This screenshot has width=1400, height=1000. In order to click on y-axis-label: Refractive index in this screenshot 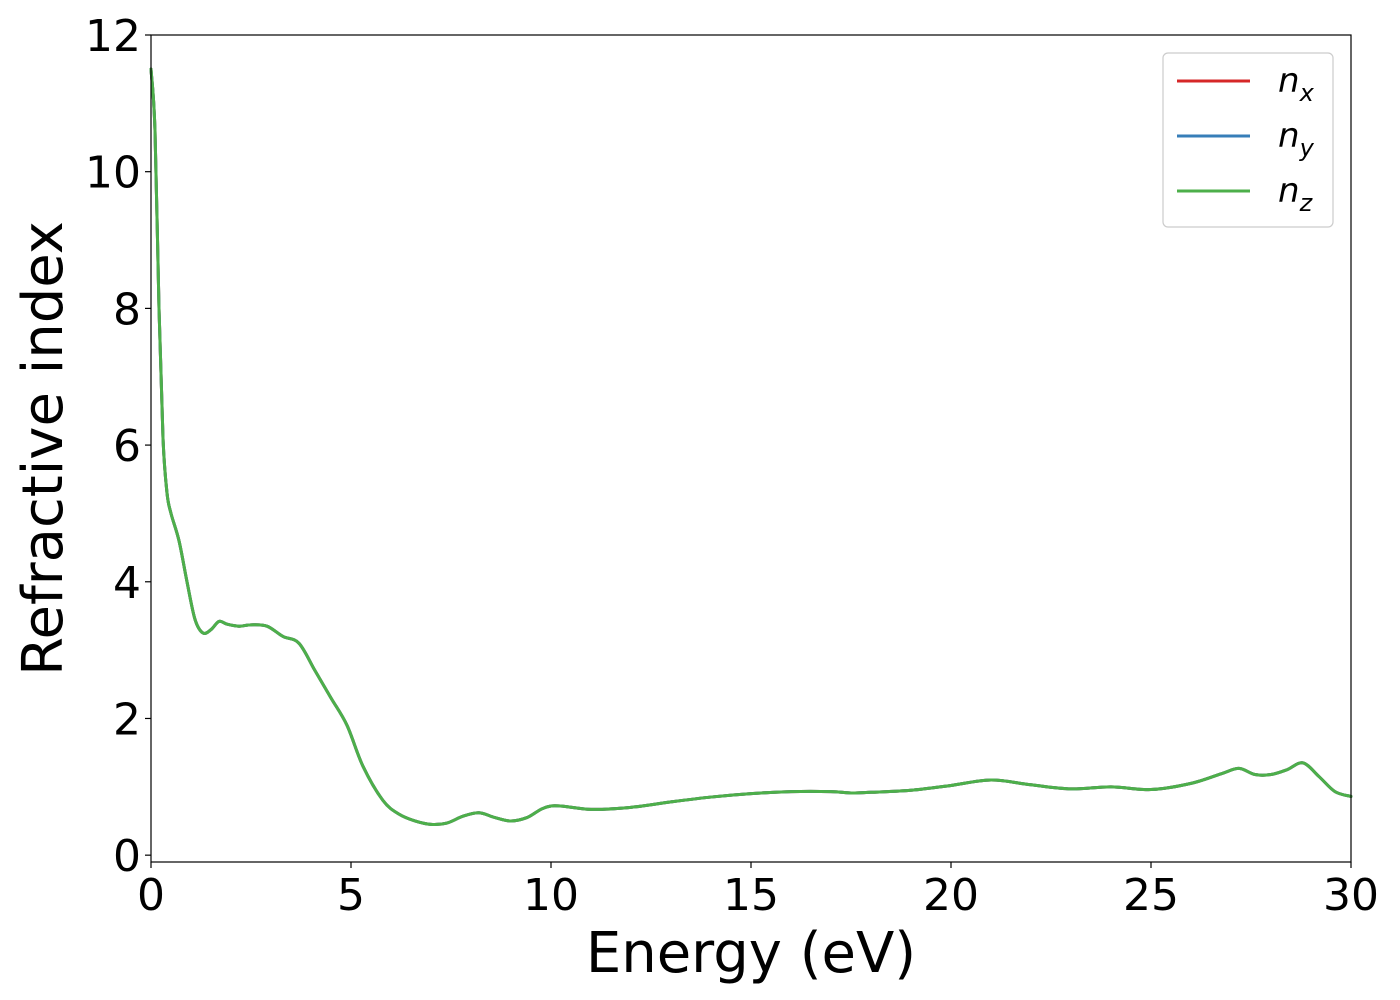, I will do `click(43, 448)`.